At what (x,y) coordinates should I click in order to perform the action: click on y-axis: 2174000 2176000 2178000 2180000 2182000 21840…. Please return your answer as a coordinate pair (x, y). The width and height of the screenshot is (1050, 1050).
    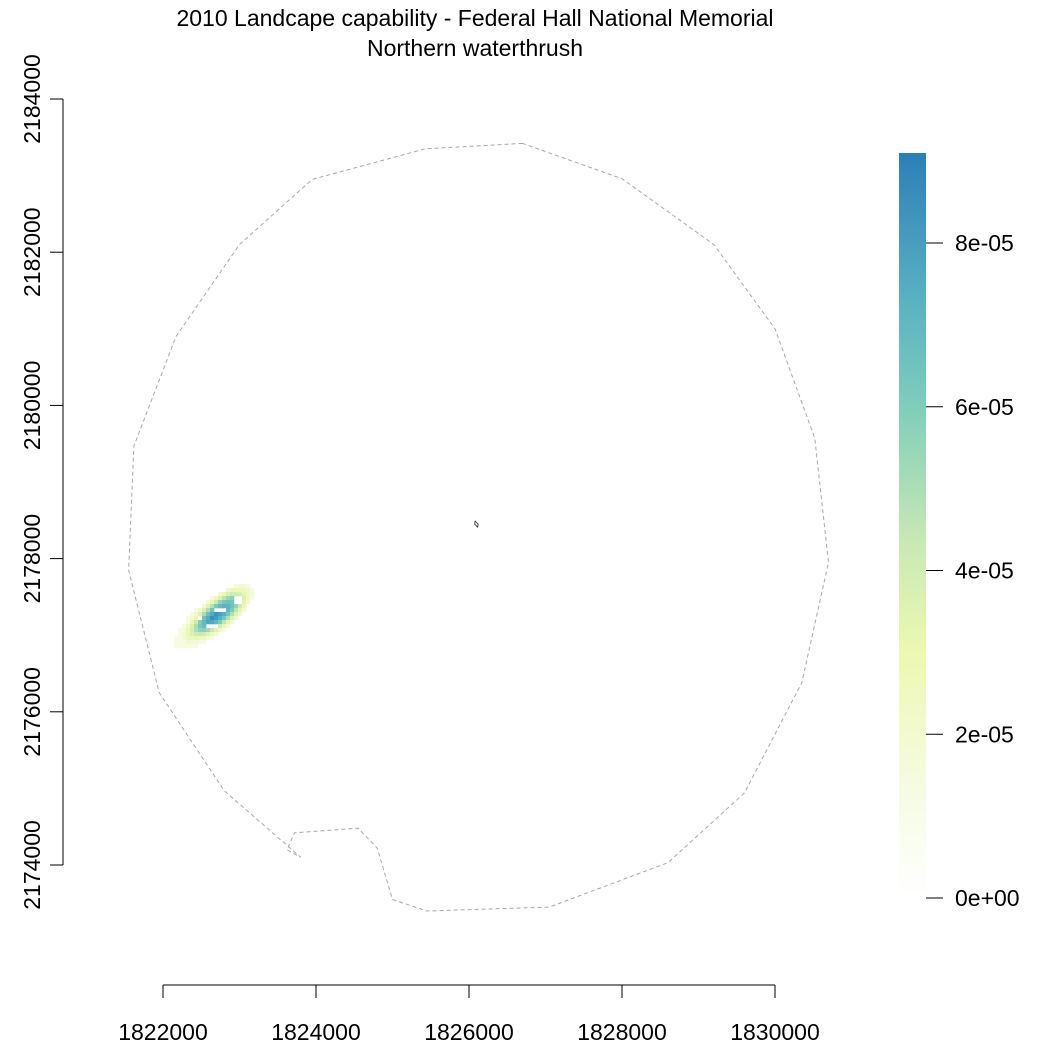
    Looking at the image, I should click on (41, 482).